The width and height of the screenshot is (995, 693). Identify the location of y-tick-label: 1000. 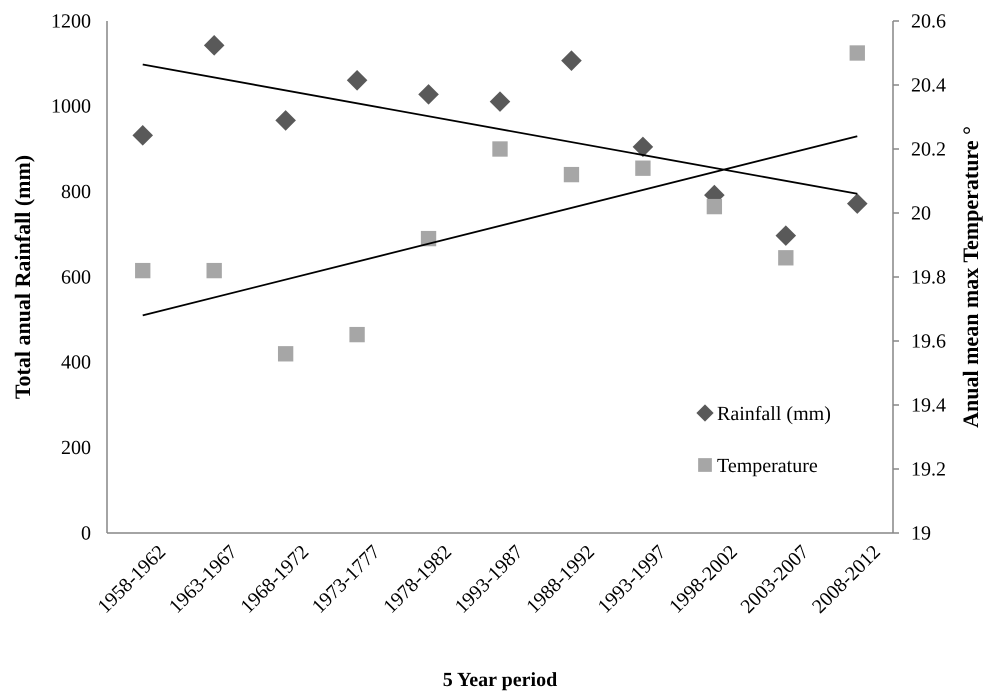
(71, 107).